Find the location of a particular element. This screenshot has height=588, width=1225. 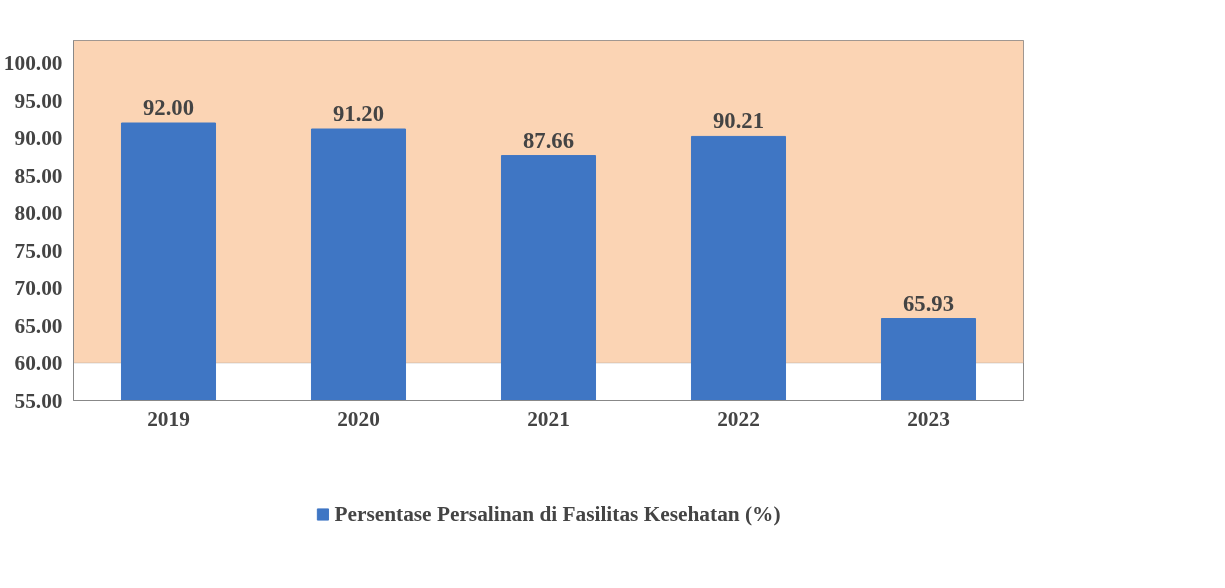

x-tick-label: 2019 is located at coordinates (168, 418).